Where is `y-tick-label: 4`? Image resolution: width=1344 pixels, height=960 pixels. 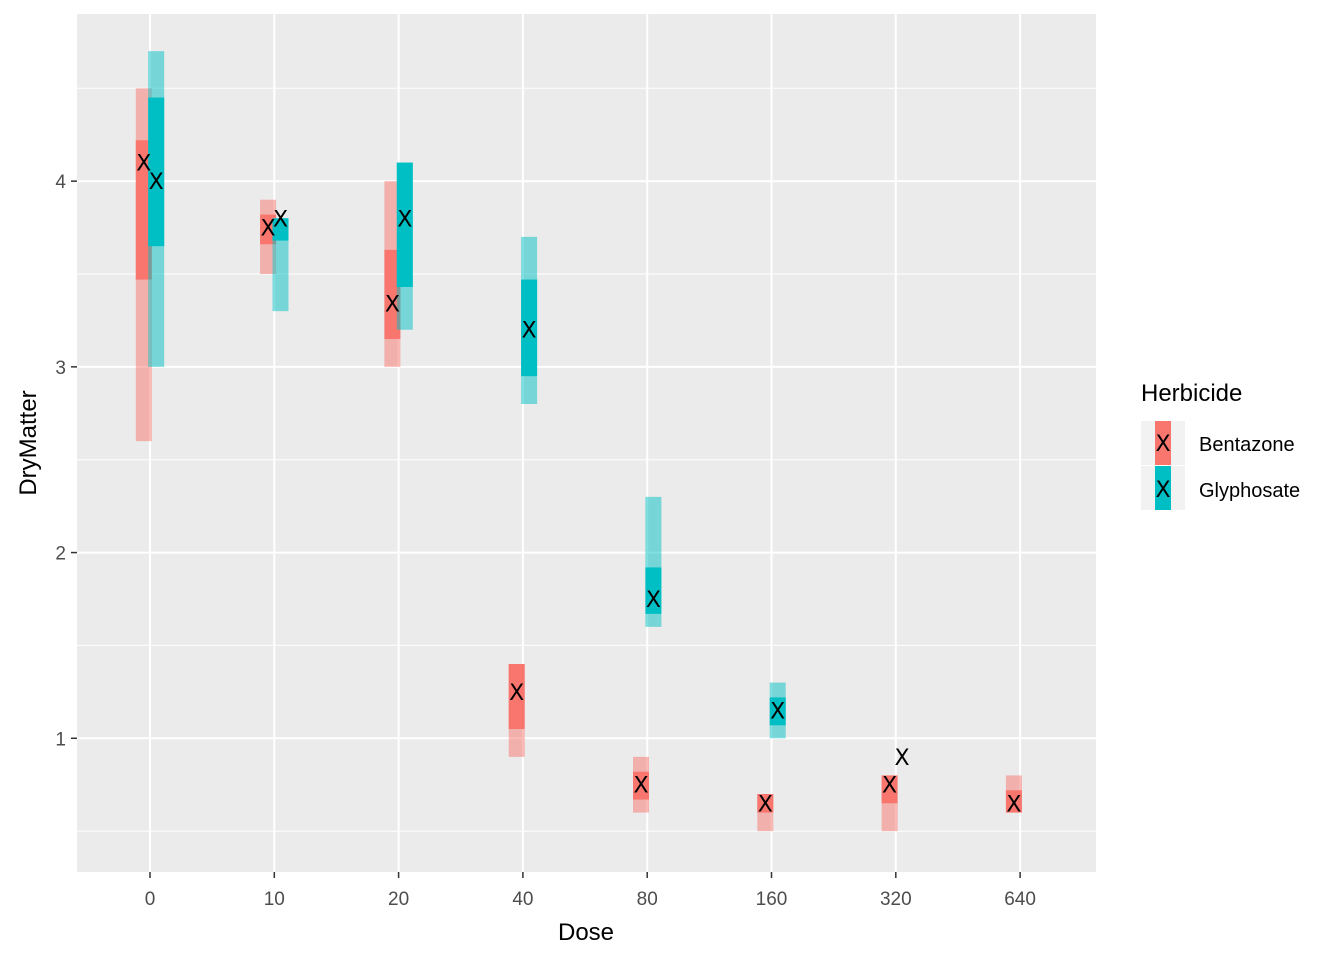
y-tick-label: 4 is located at coordinates (60, 182).